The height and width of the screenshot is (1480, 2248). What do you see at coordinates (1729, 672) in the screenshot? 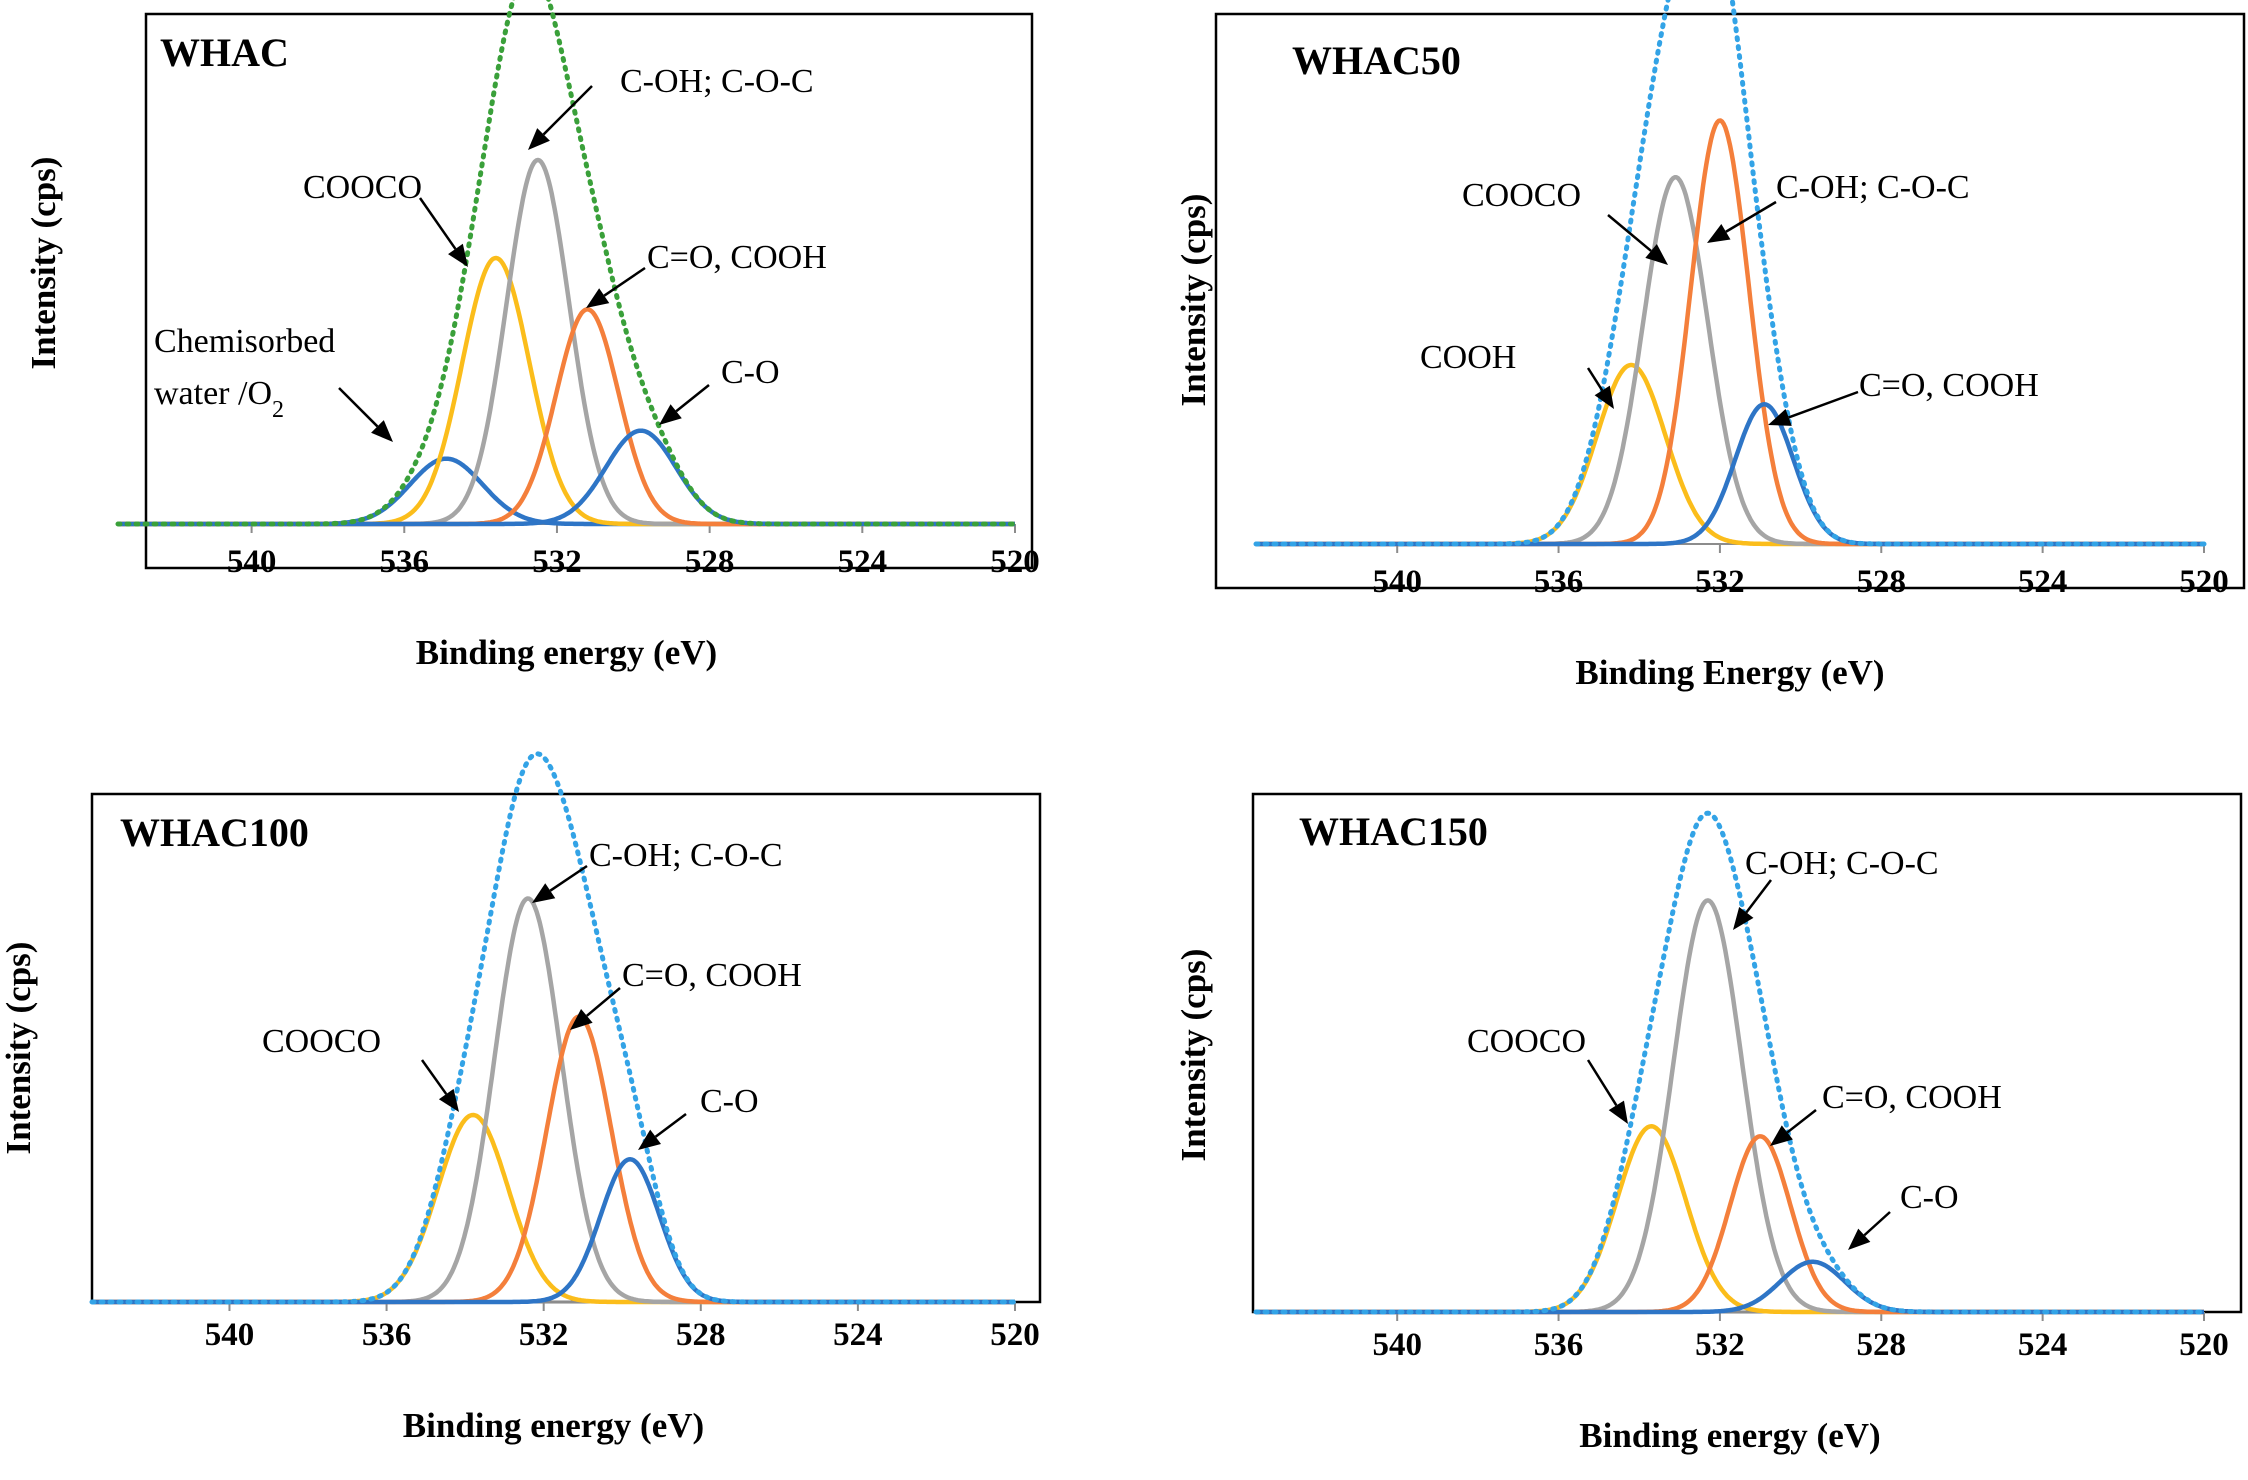
I see `x-axis-title: Binding Energy (eV)` at bounding box center [1729, 672].